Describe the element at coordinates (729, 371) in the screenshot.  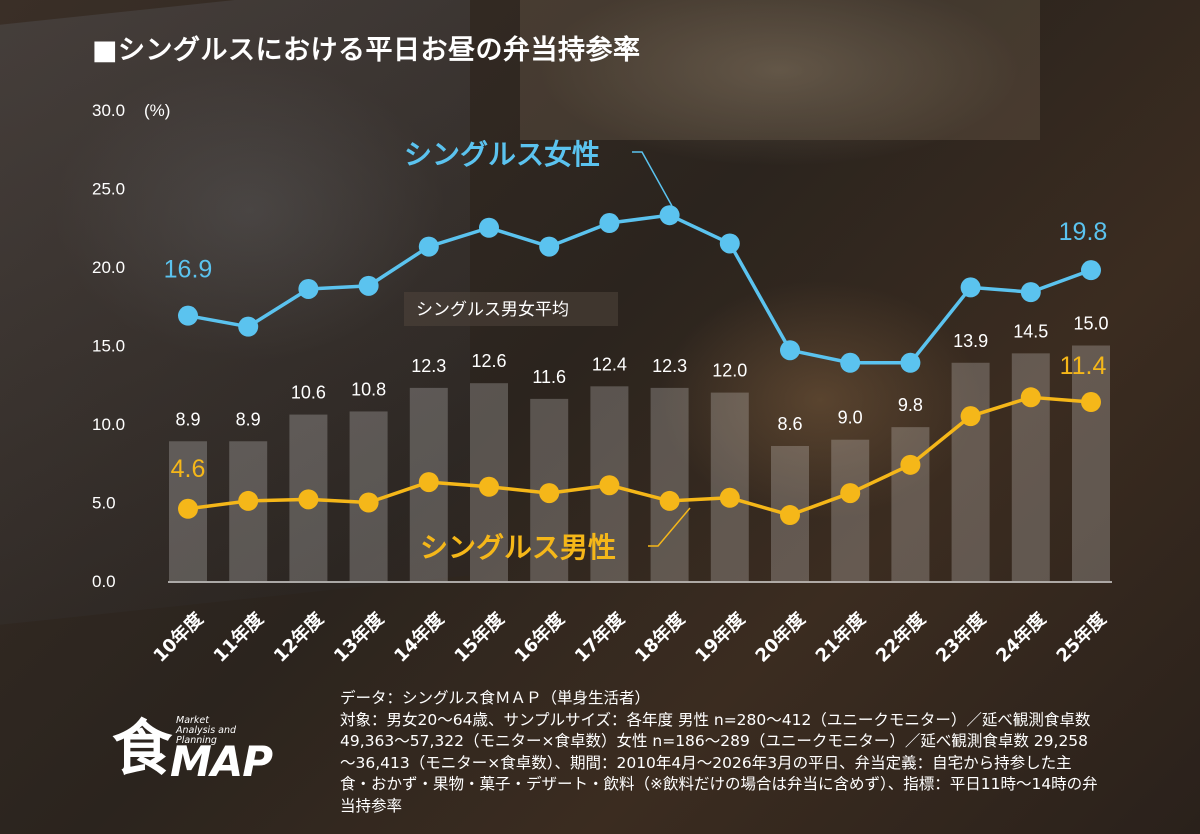
I see `bar-value-label: 12.0` at that location.